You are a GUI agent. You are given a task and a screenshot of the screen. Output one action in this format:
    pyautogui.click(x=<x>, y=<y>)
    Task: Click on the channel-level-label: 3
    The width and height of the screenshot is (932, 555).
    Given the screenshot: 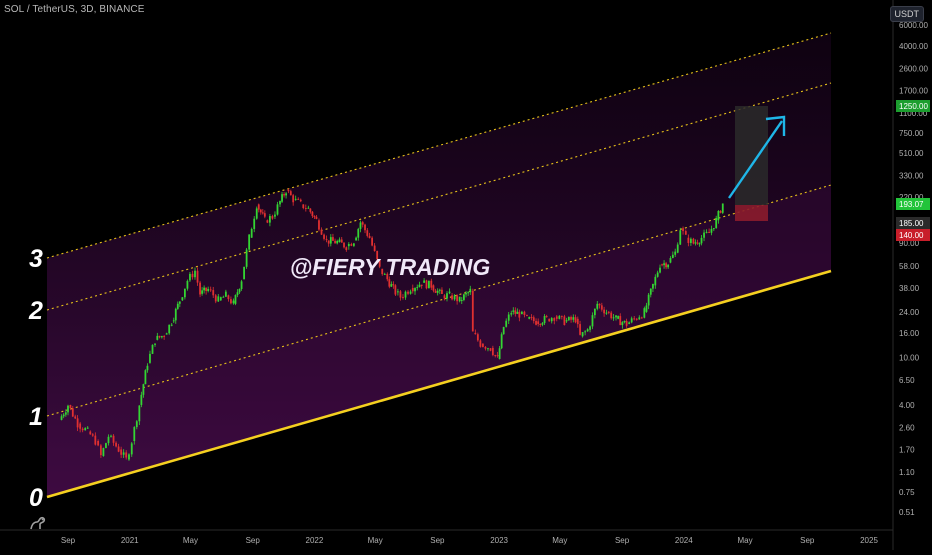 What is the action you would take?
    pyautogui.click(x=36, y=259)
    